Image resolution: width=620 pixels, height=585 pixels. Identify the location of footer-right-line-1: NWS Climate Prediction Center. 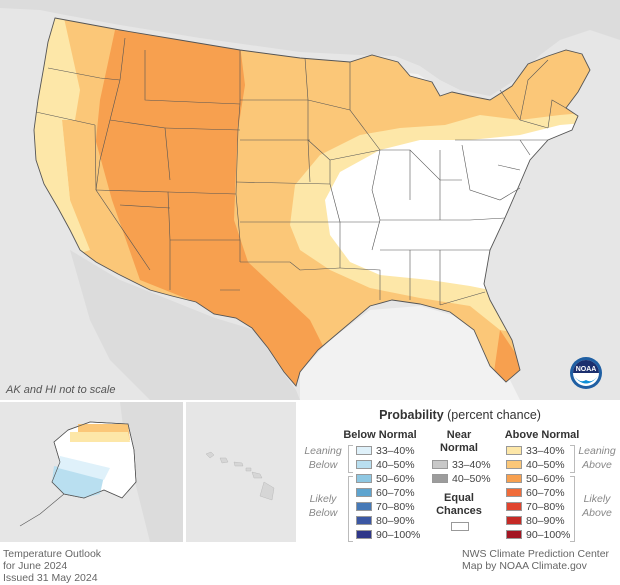
(536, 554).